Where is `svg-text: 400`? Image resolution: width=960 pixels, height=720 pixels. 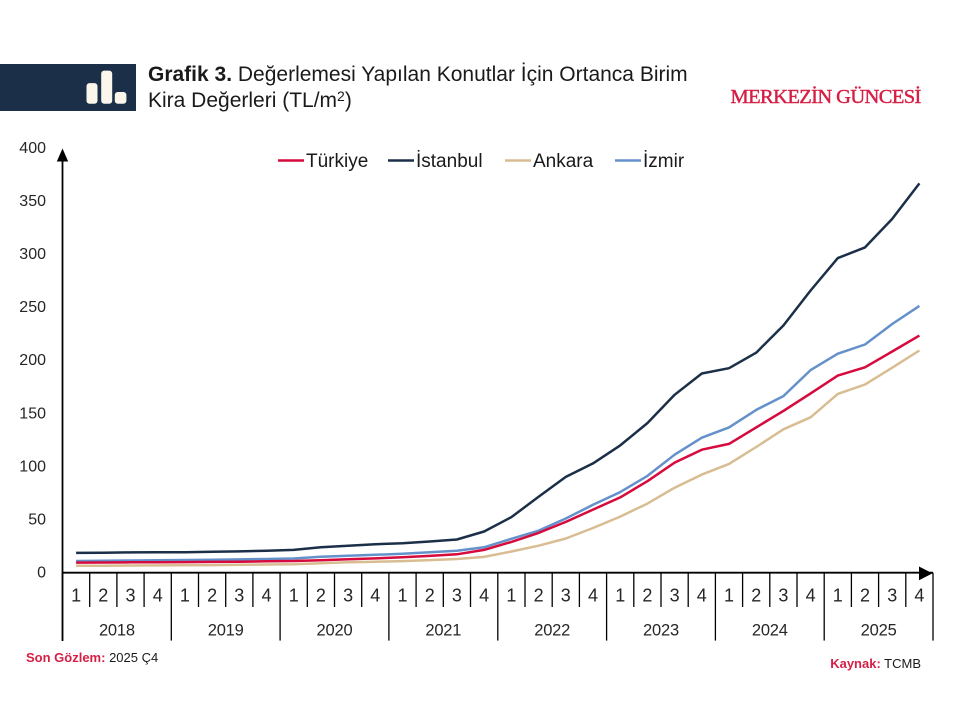
svg-text: 400 is located at coordinates (32, 148).